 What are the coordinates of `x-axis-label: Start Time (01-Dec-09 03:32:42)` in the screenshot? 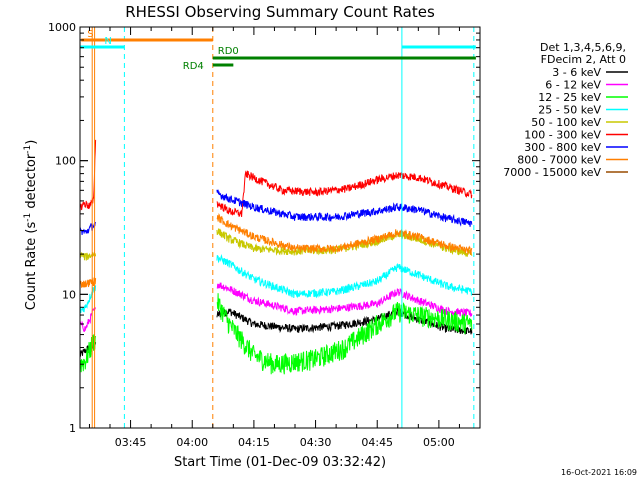 It's located at (280, 462).